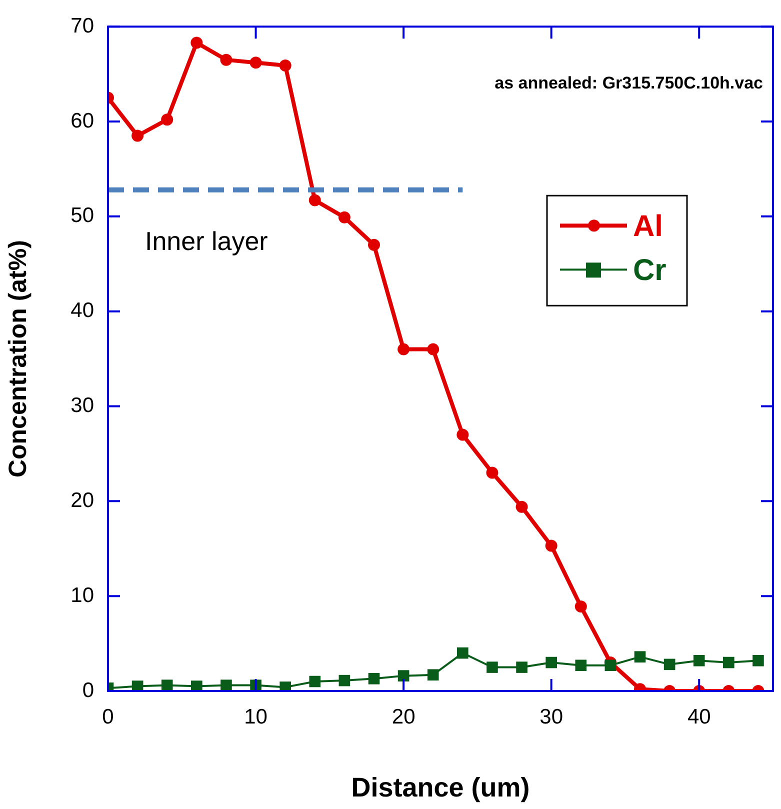 The height and width of the screenshot is (809, 781). Describe the element at coordinates (648, 226) in the screenshot. I see `legend-label: Al` at that location.